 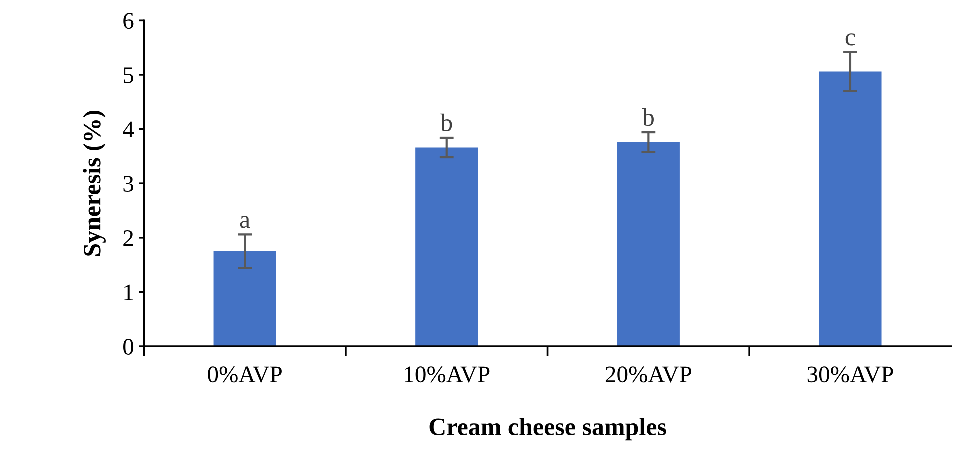 What do you see at coordinates (94, 183) in the screenshot?
I see `y-axis-title: Syneresis (%)` at bounding box center [94, 183].